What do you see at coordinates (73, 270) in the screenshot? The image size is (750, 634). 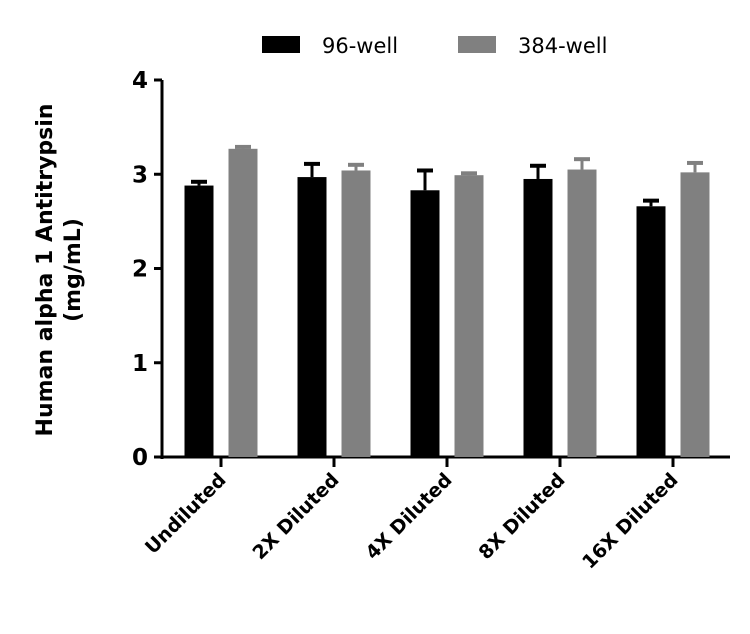 I see `y-axis-label-line2: (mg/mL)` at bounding box center [73, 270].